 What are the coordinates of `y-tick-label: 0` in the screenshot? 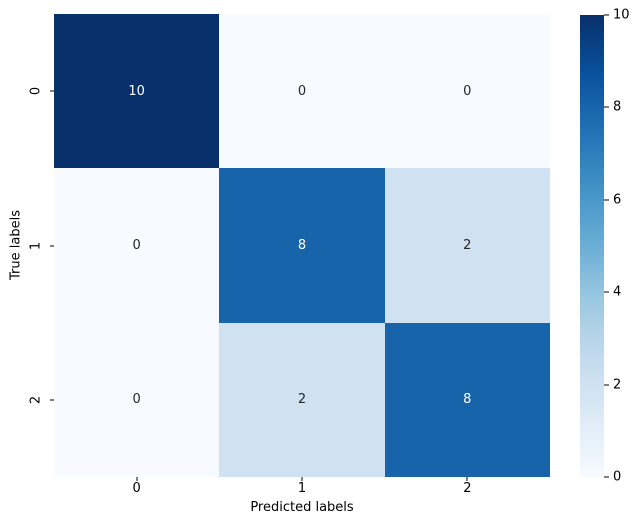 It's located at (36, 91).